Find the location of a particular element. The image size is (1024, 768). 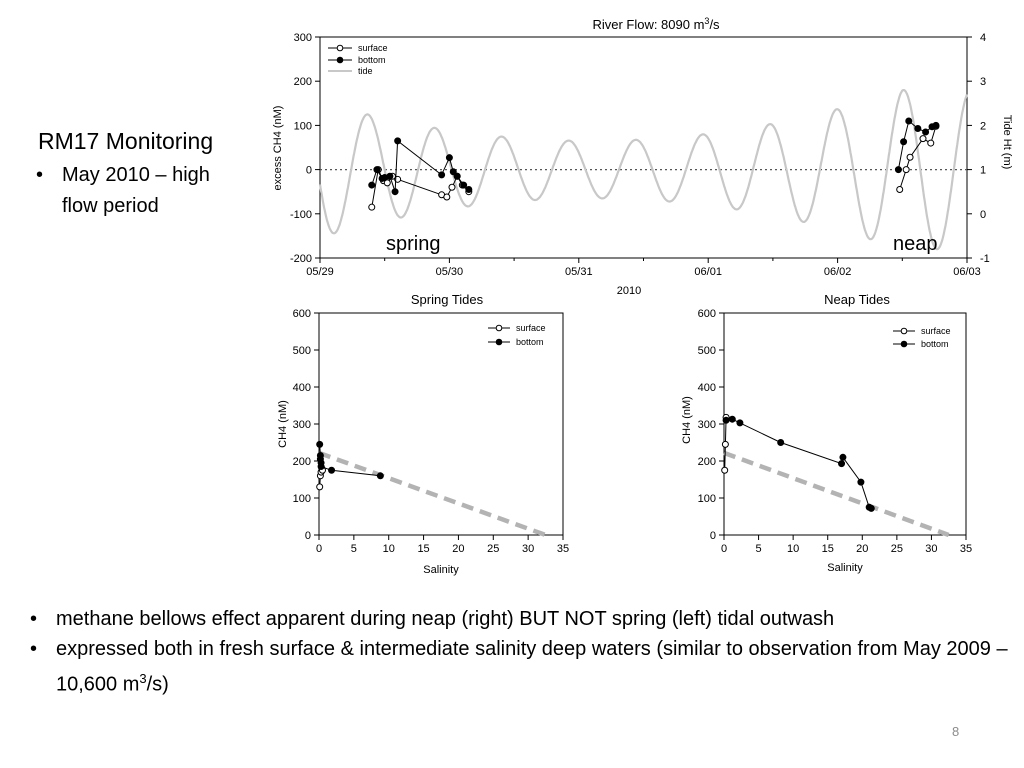

chart1-y2label: Tide Ht (m) is located at coordinates (1007, 142).